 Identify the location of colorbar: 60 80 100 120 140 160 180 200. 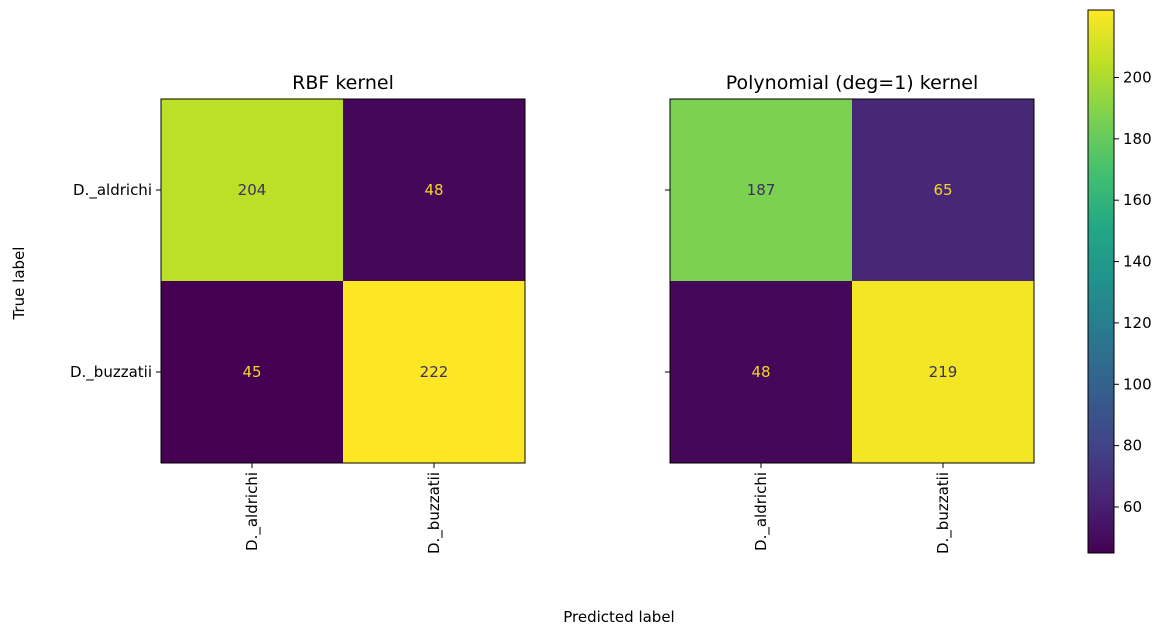
(1119, 281).